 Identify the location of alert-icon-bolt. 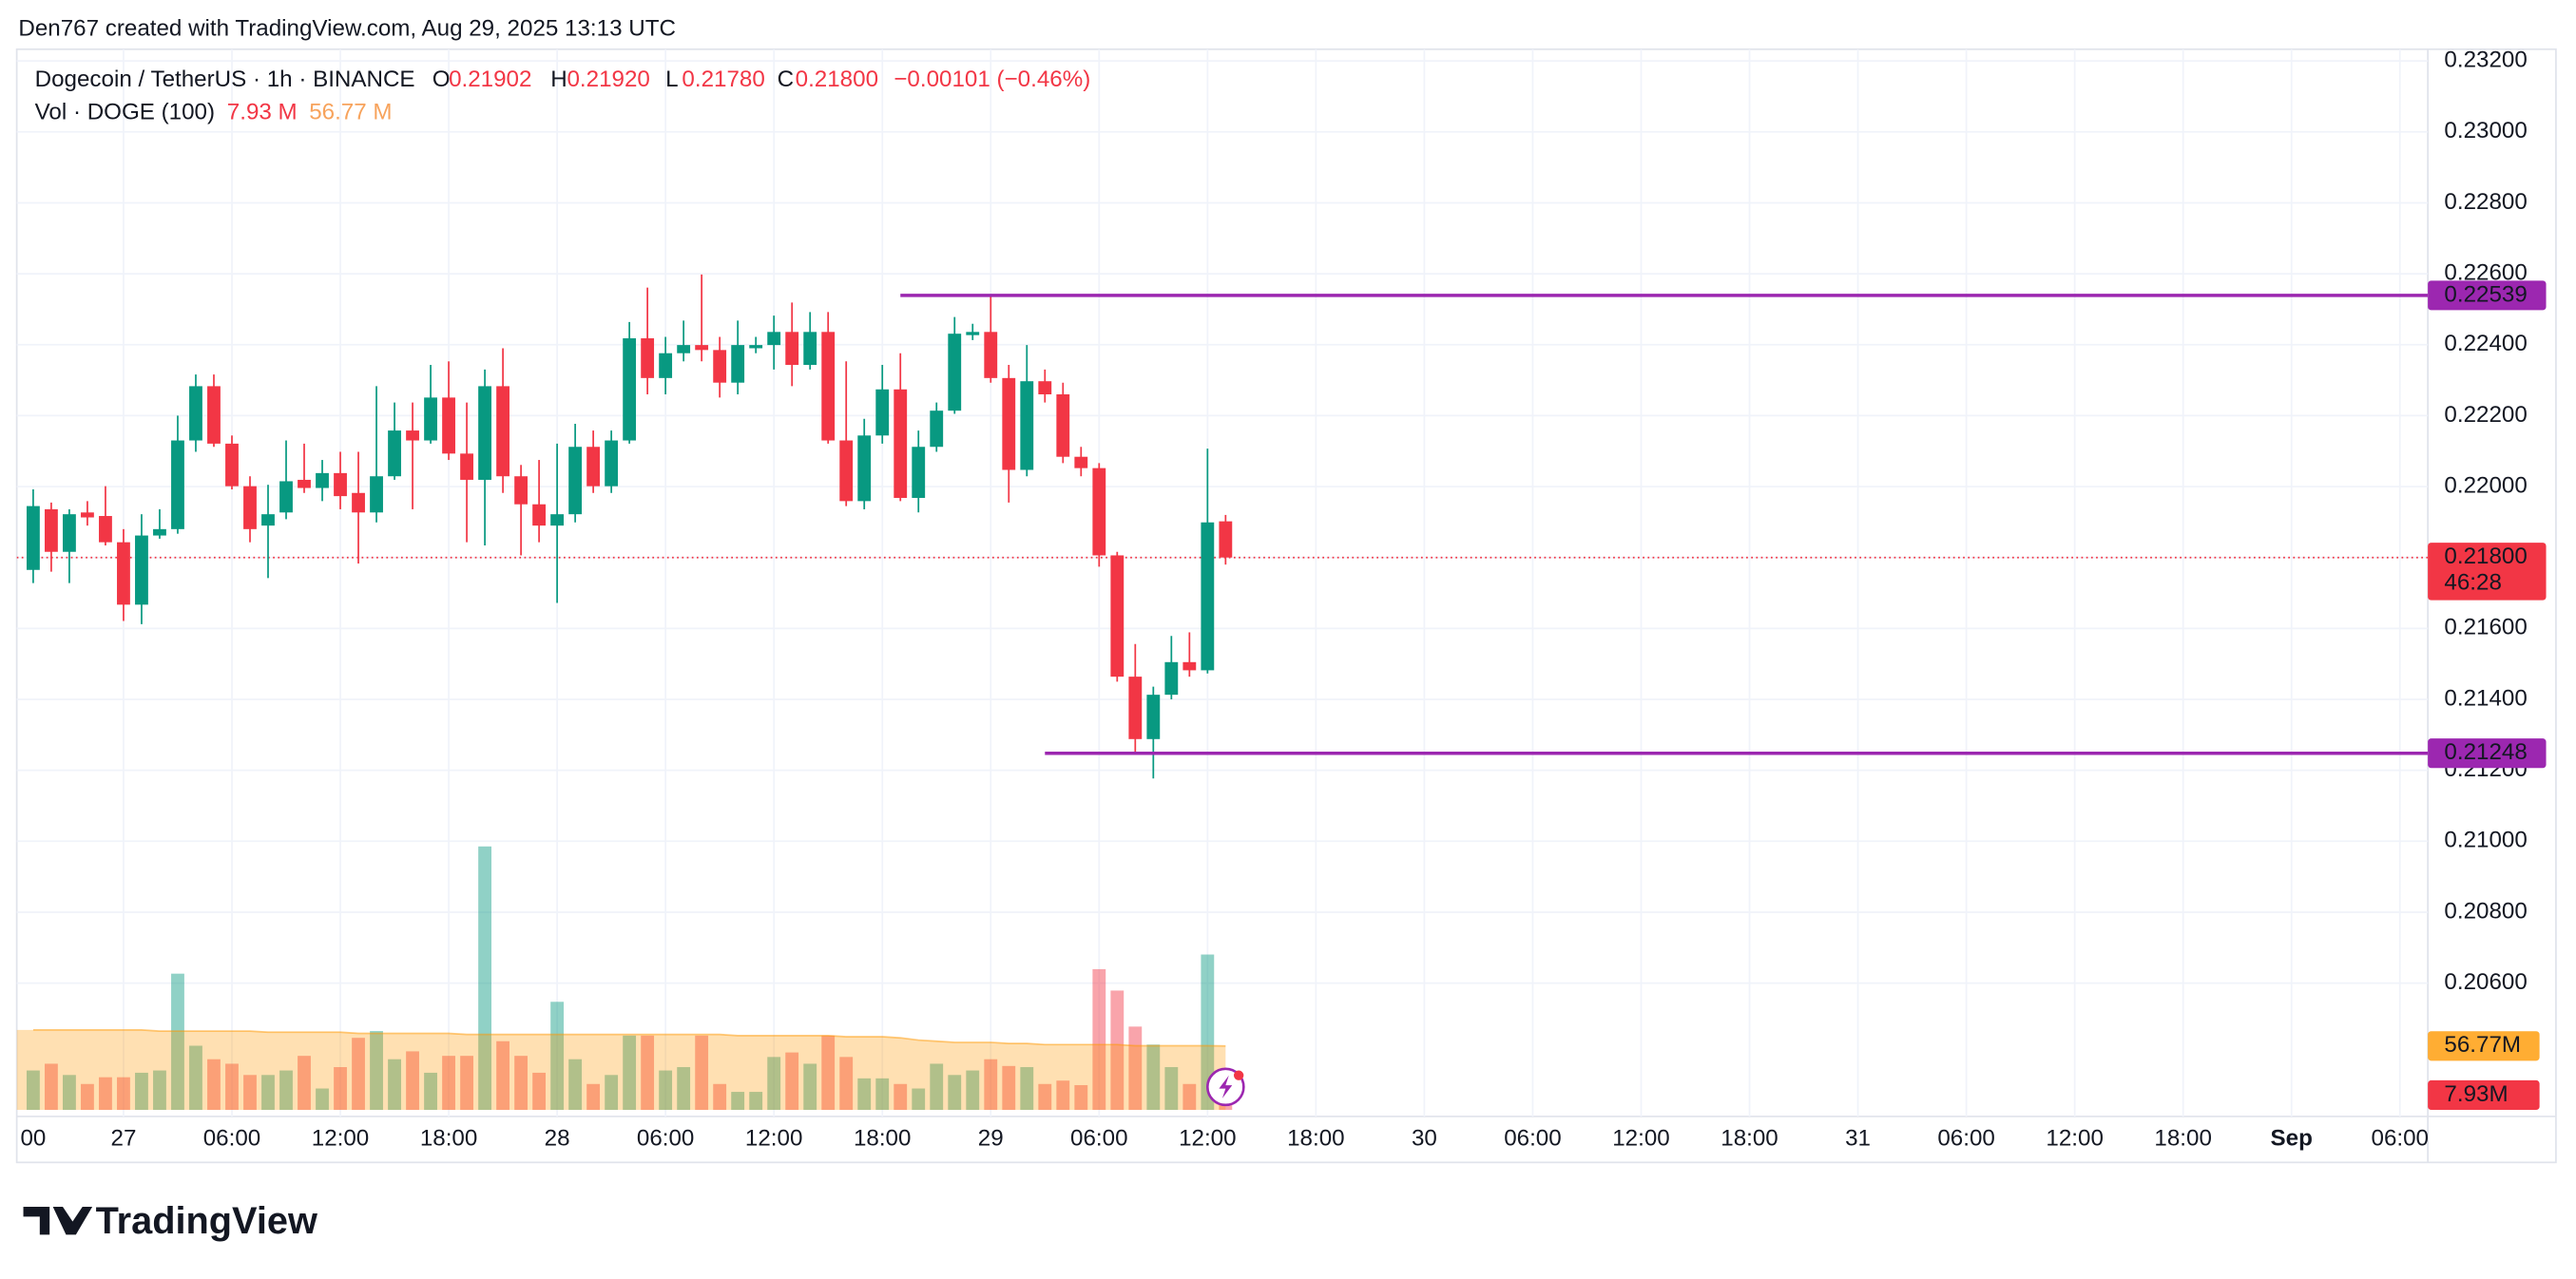
(1226, 1086).